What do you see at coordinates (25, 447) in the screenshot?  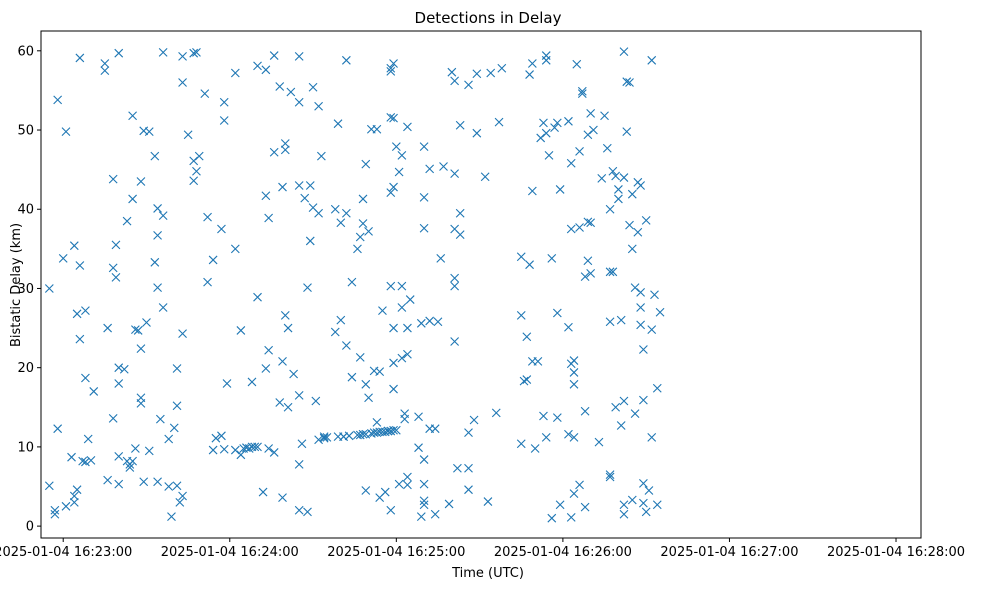 I see `y-tick-label: 10` at bounding box center [25, 447].